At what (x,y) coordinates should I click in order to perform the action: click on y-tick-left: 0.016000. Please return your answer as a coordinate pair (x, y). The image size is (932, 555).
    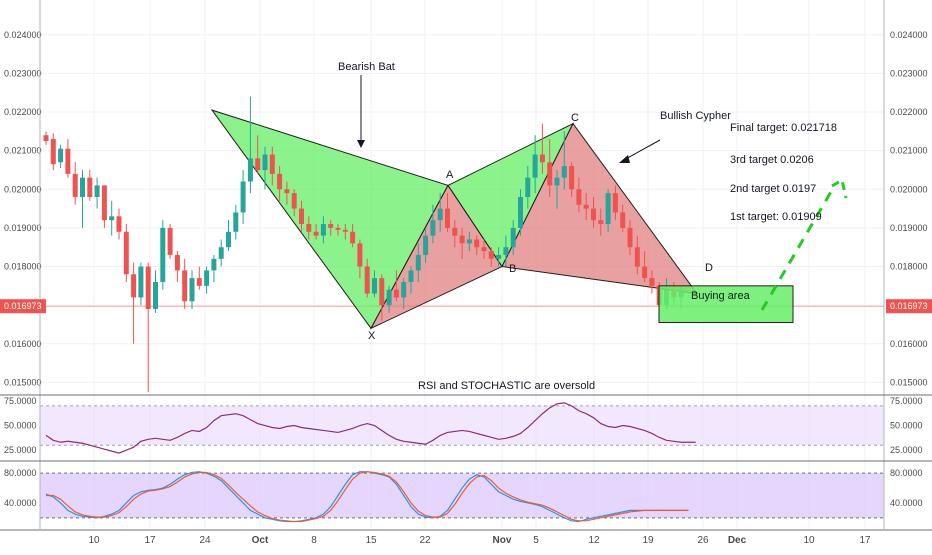
    Looking at the image, I should click on (23, 344).